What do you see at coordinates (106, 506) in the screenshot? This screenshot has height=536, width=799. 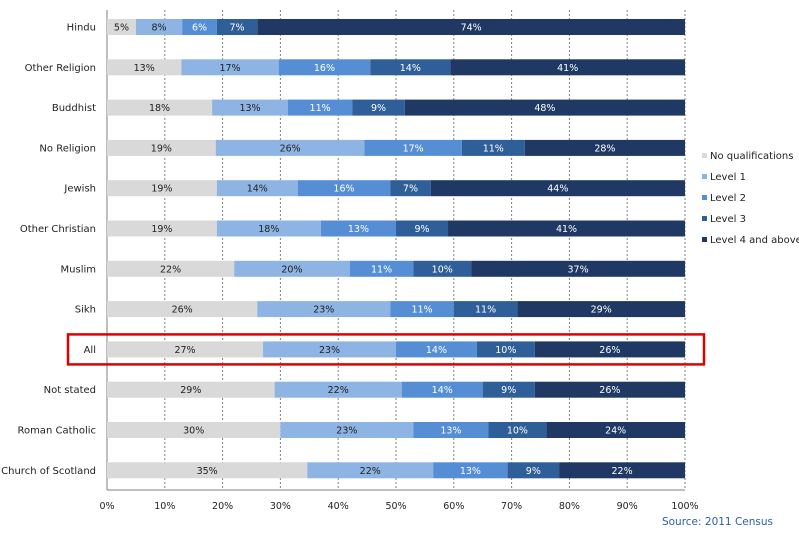 I see `x-tick-label: 0%` at bounding box center [106, 506].